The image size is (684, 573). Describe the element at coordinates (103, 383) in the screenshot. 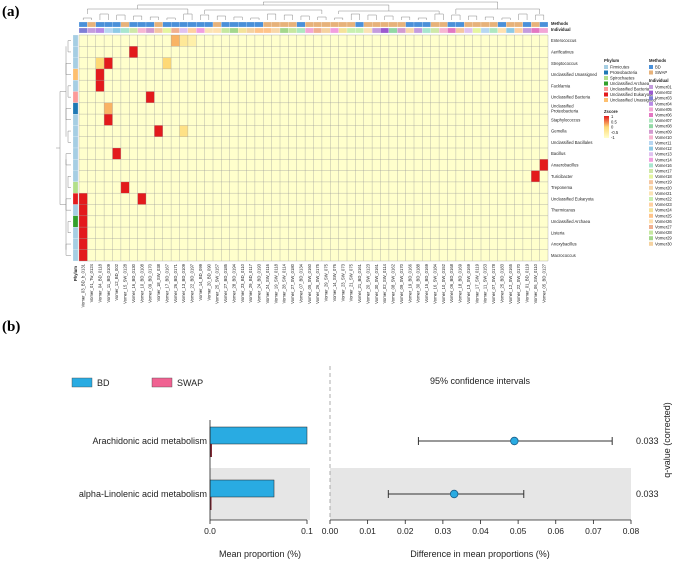

I see `legend-label: BD` at that location.